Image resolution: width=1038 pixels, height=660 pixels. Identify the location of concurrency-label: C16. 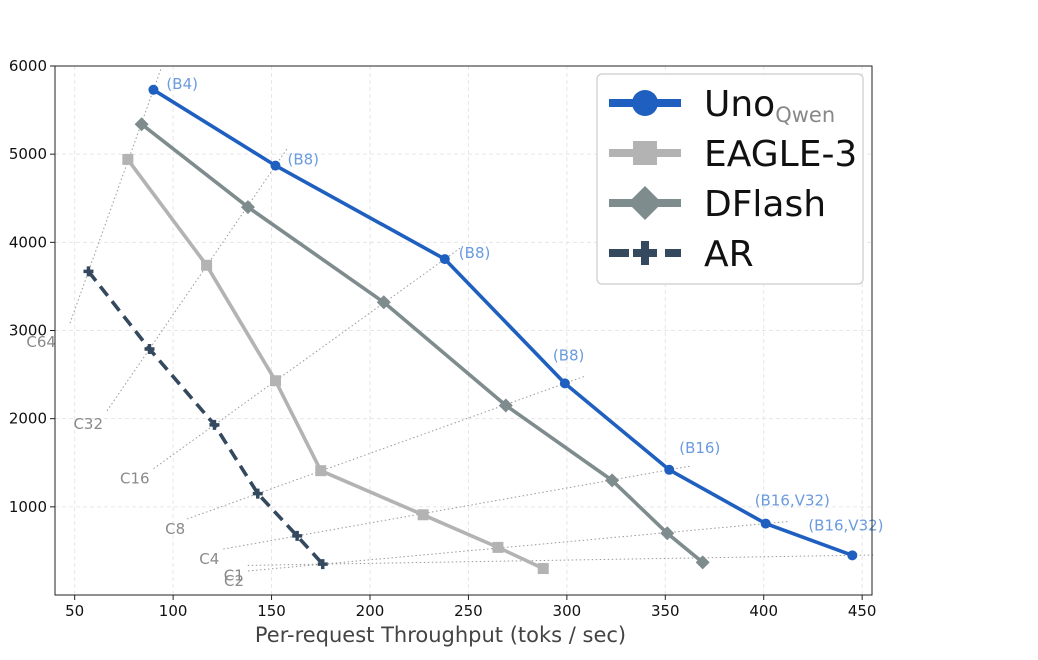
(135, 479).